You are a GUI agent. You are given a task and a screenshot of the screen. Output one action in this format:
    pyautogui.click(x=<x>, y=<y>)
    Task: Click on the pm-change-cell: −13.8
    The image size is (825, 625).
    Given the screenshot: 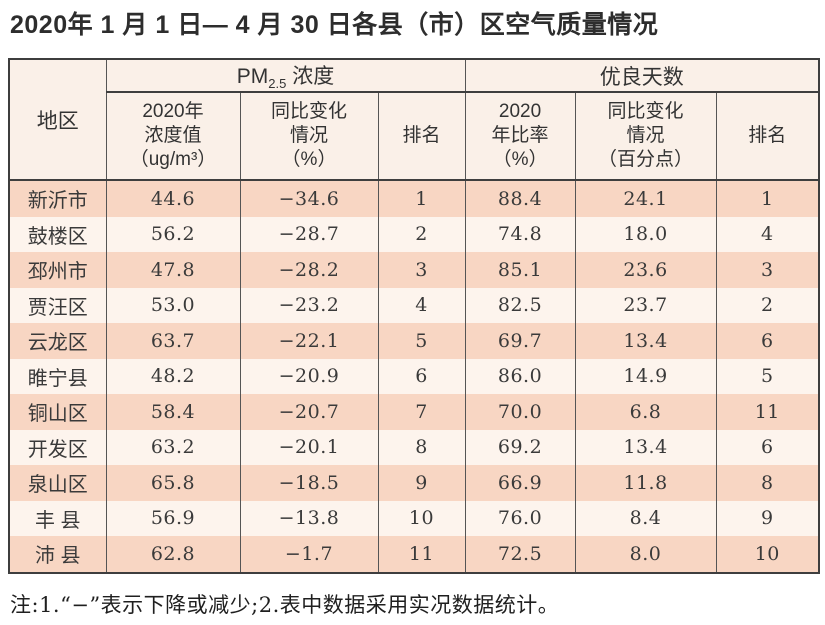 What is the action you would take?
    pyautogui.click(x=309, y=518)
    